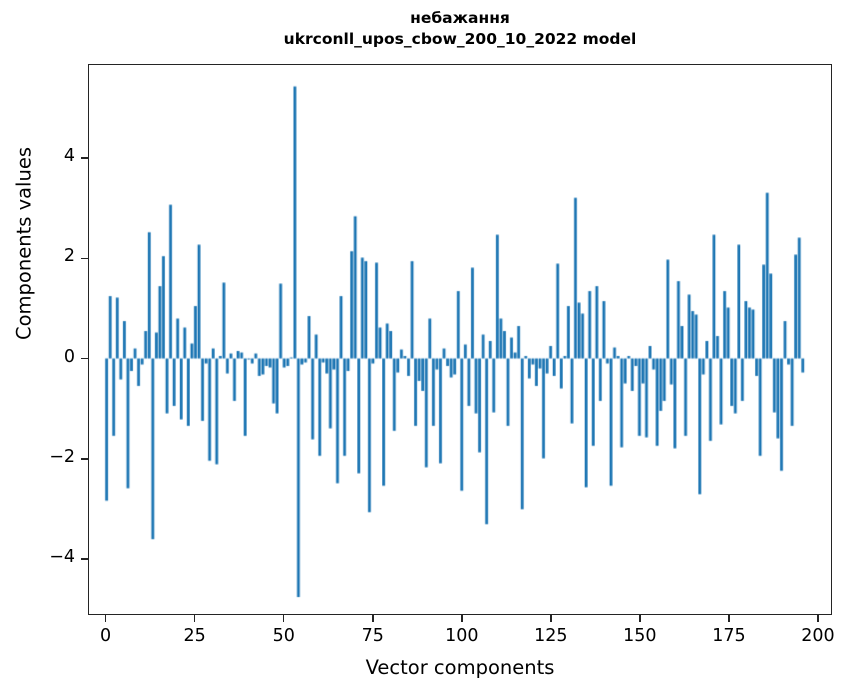  Describe the element at coordinates (462, 636) in the screenshot. I see `x-tick-label: 100` at that location.